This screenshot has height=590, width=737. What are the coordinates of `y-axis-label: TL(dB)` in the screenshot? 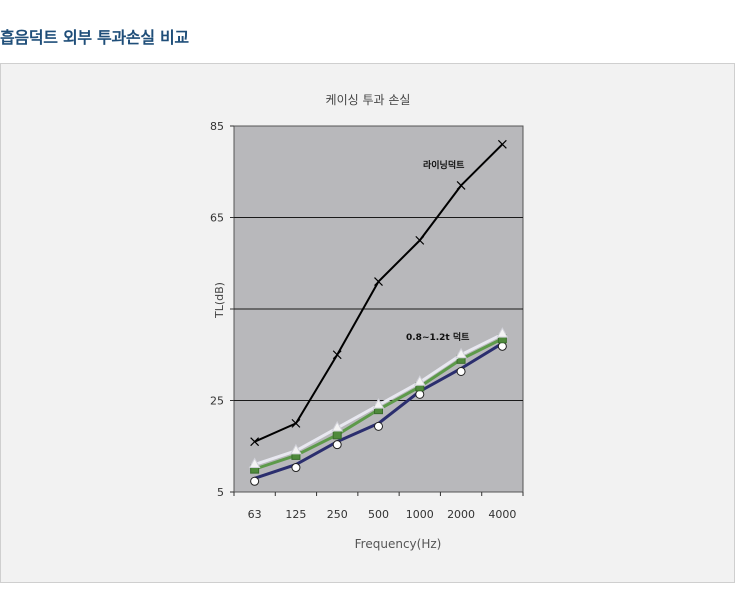 It's located at (219, 300).